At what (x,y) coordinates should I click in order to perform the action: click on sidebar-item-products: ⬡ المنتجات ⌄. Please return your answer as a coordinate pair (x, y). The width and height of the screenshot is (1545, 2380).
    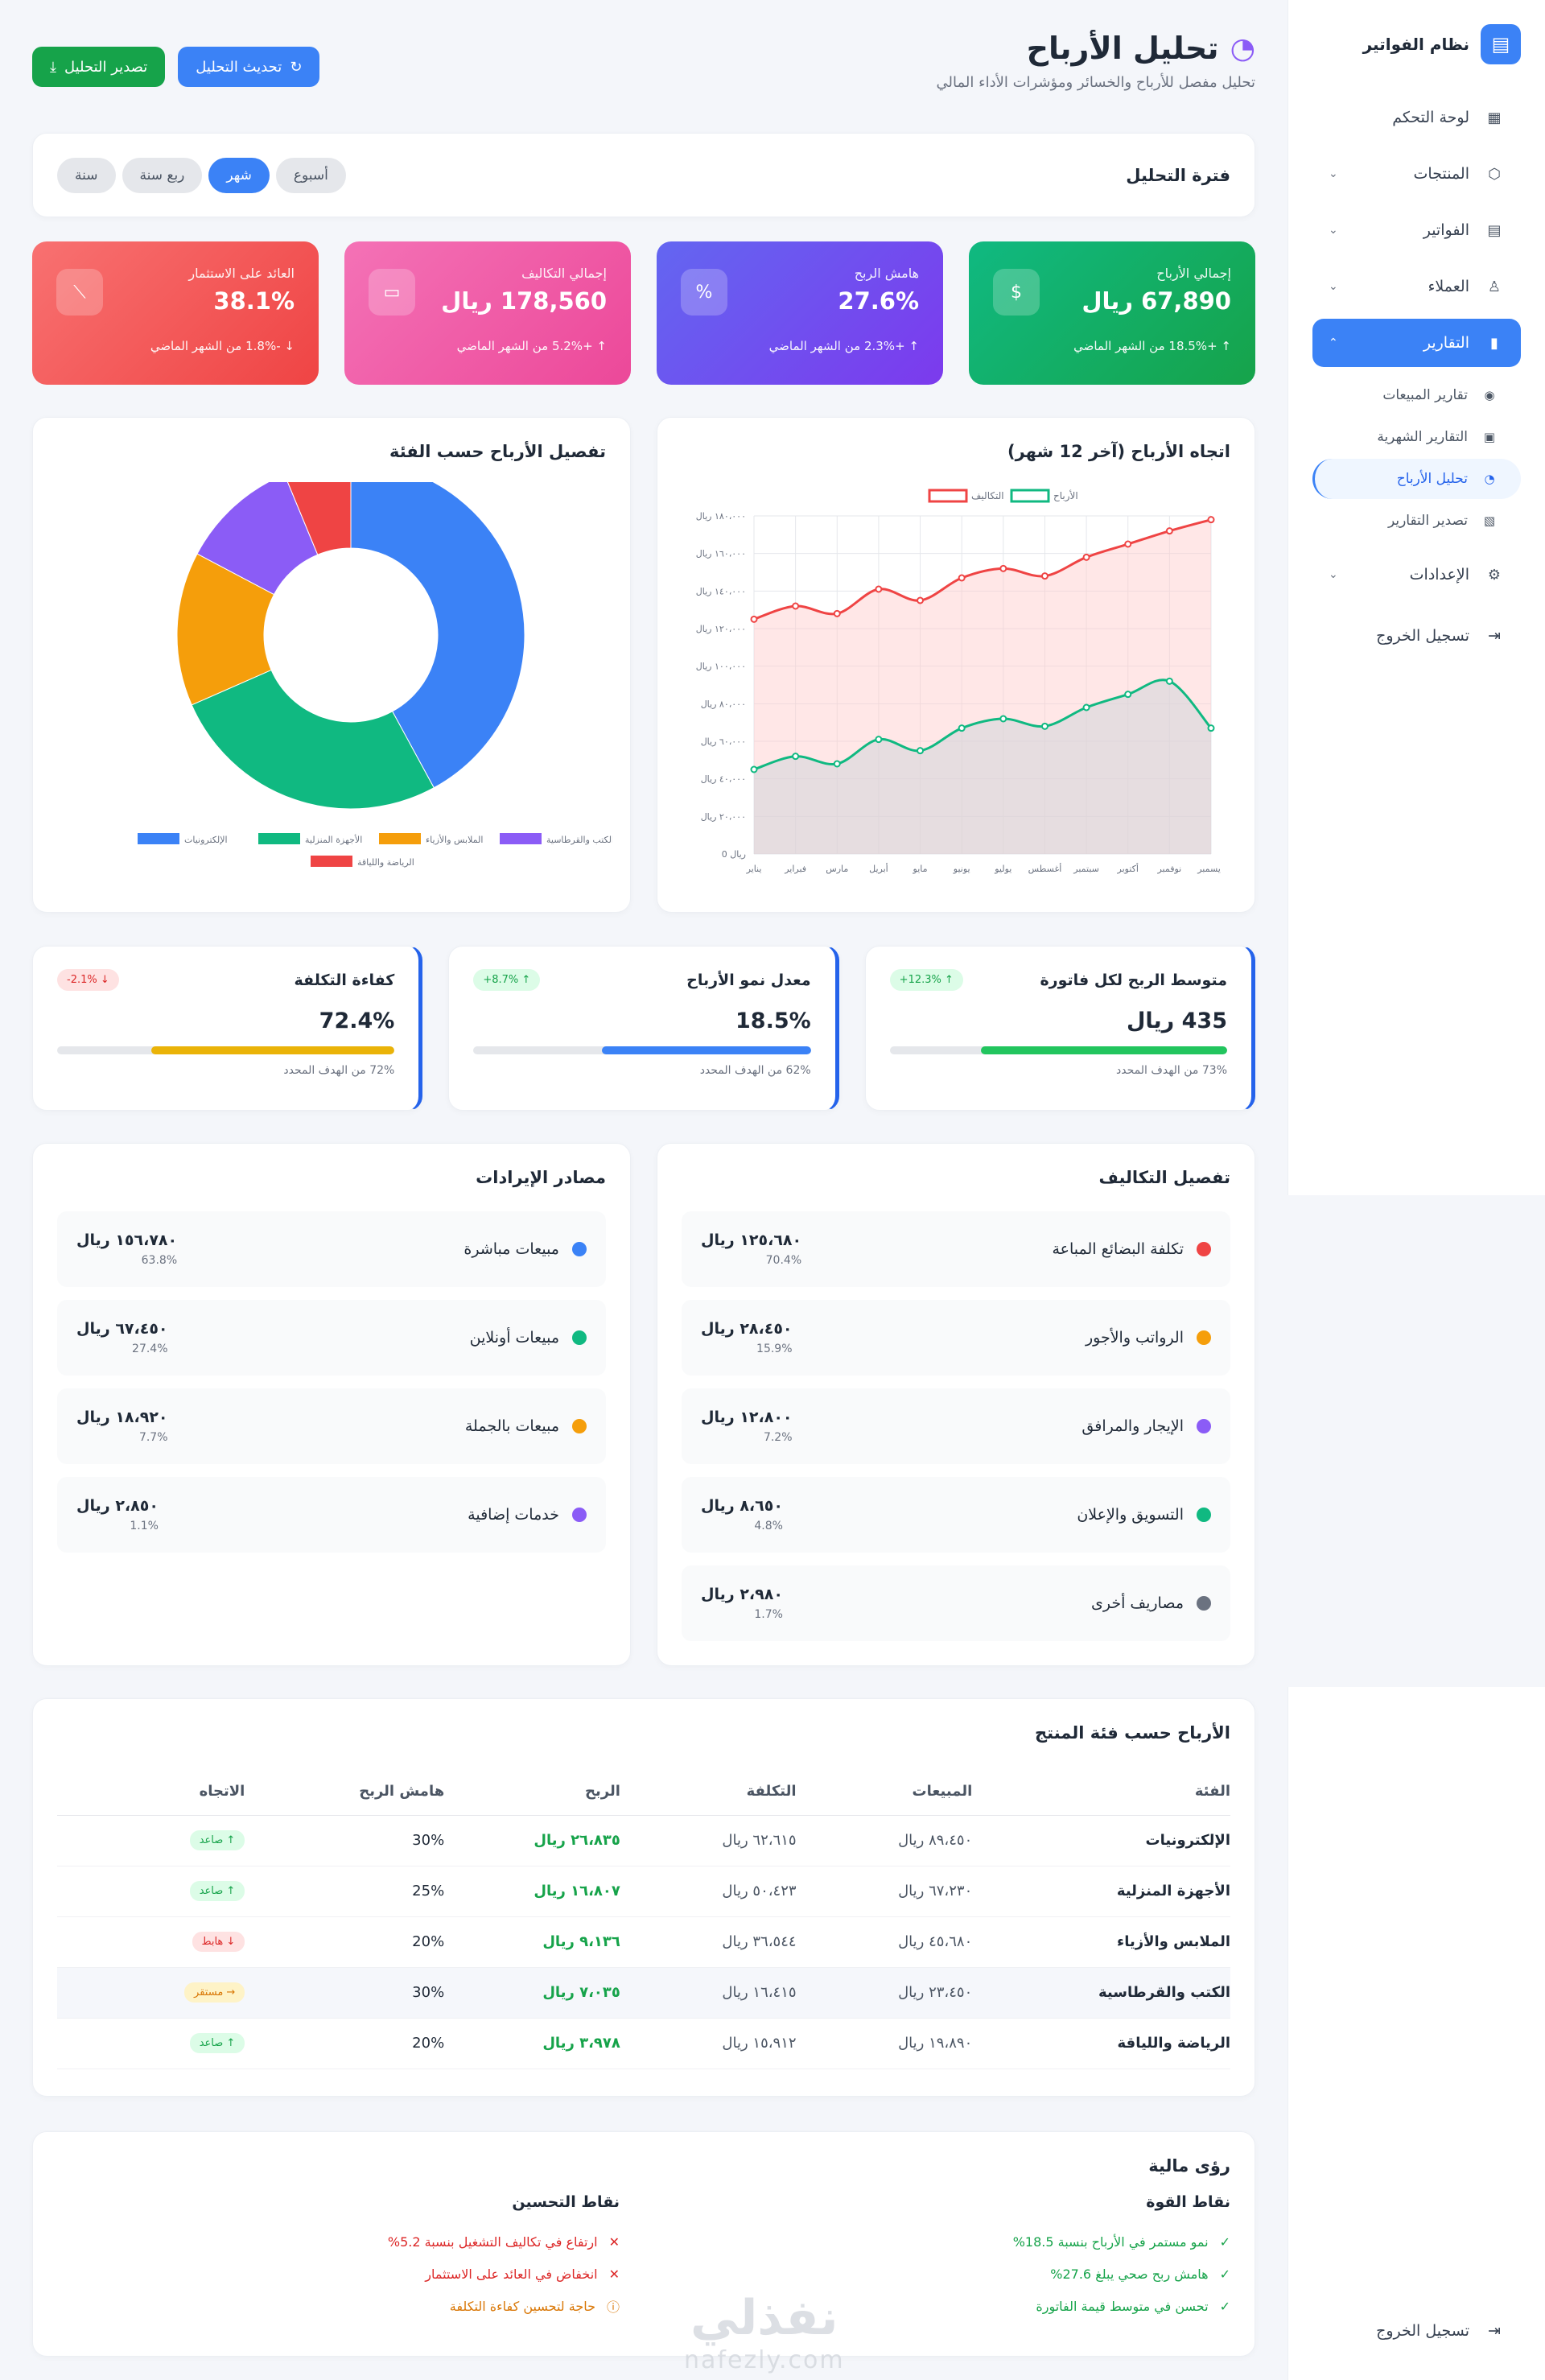
    Looking at the image, I should click on (1416, 174).